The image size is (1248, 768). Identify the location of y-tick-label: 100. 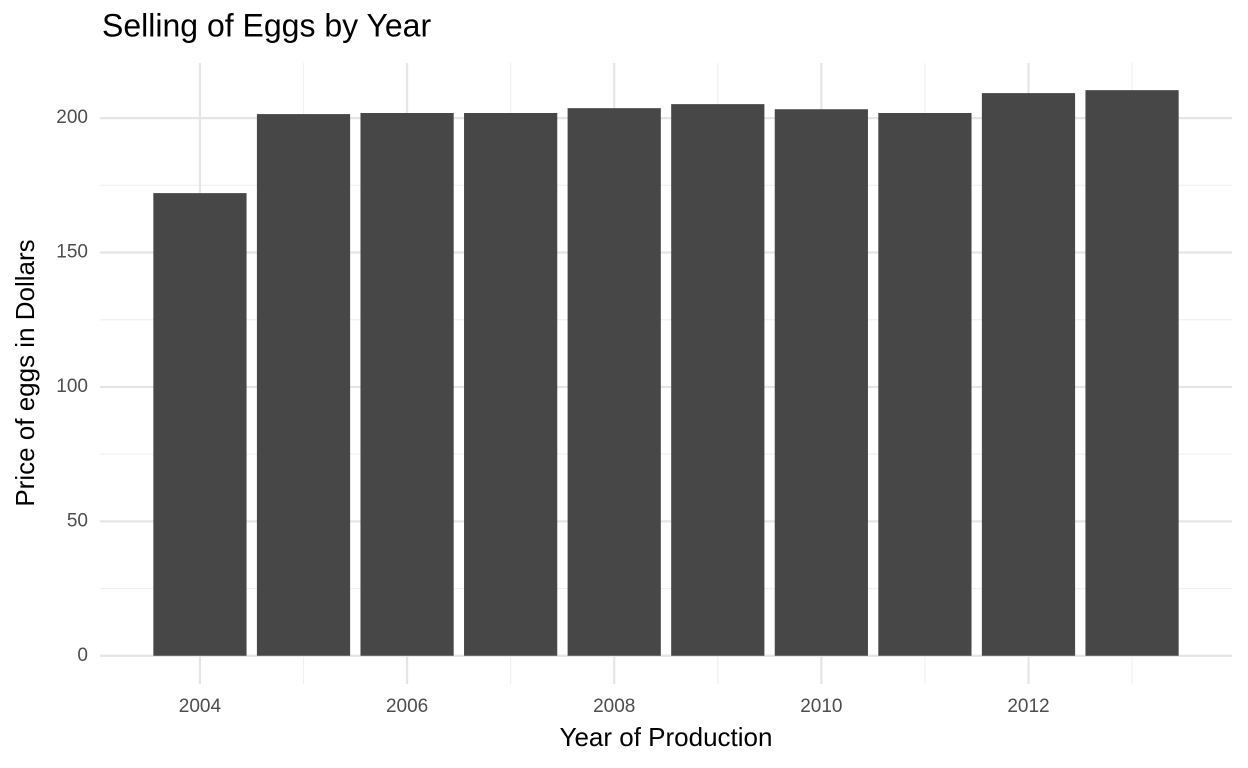
(72, 386).